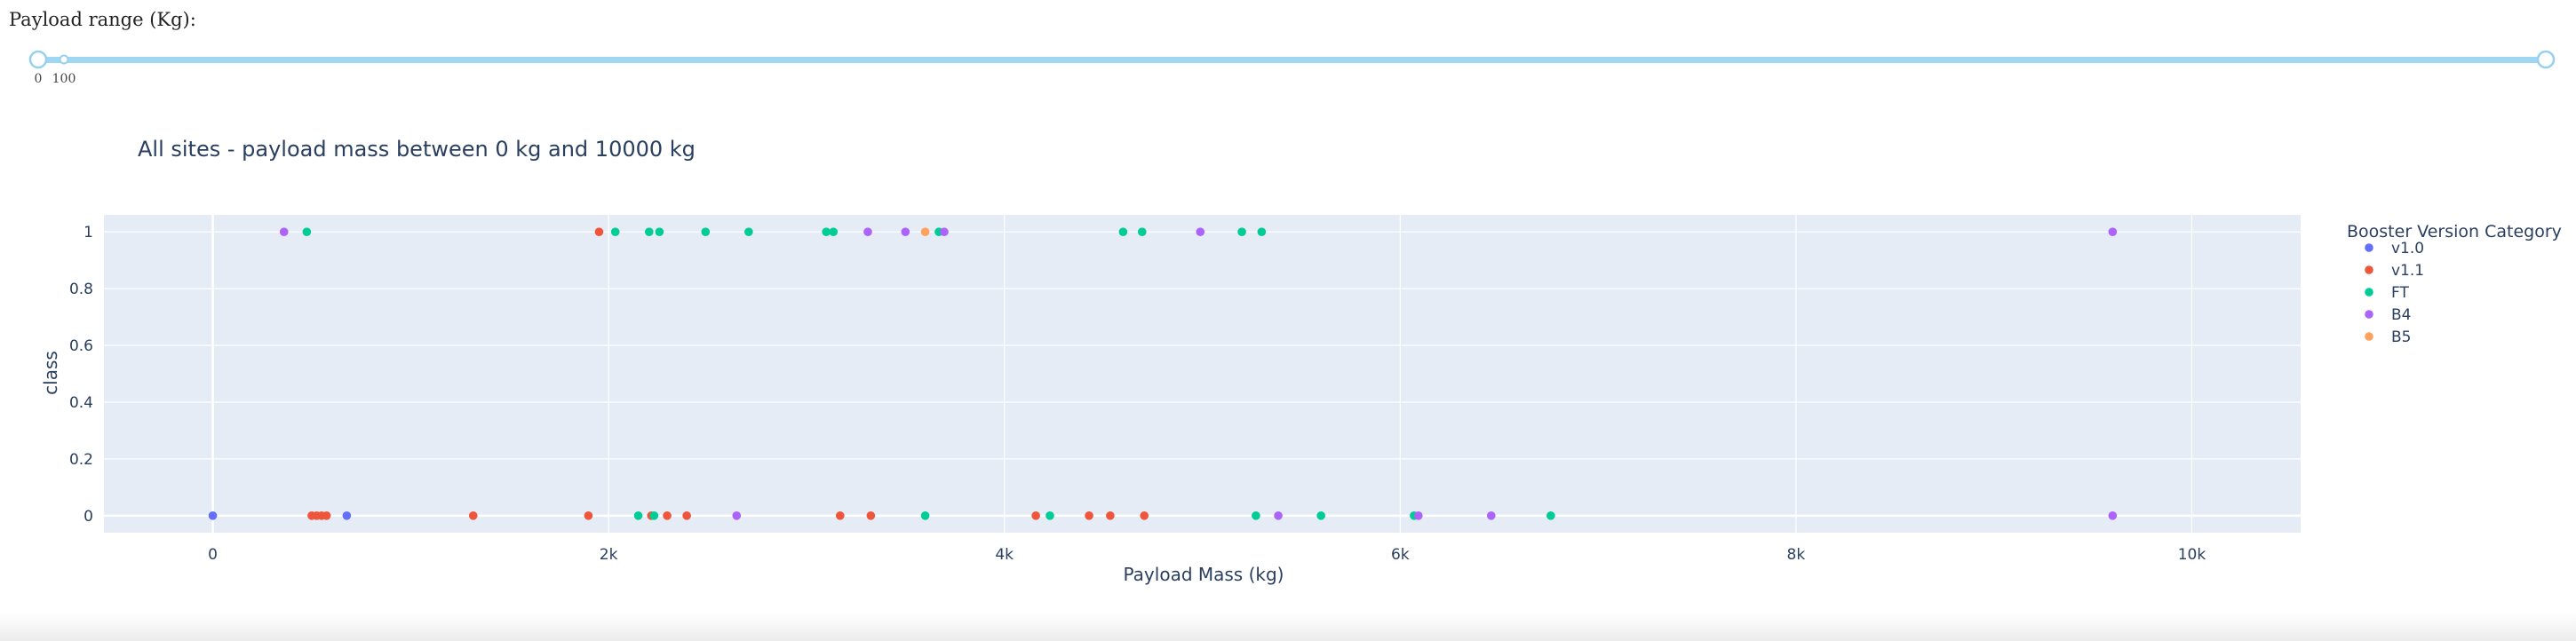 The height and width of the screenshot is (641, 2576). Describe the element at coordinates (88, 517) in the screenshot. I see `y-tick-label: 0` at that location.